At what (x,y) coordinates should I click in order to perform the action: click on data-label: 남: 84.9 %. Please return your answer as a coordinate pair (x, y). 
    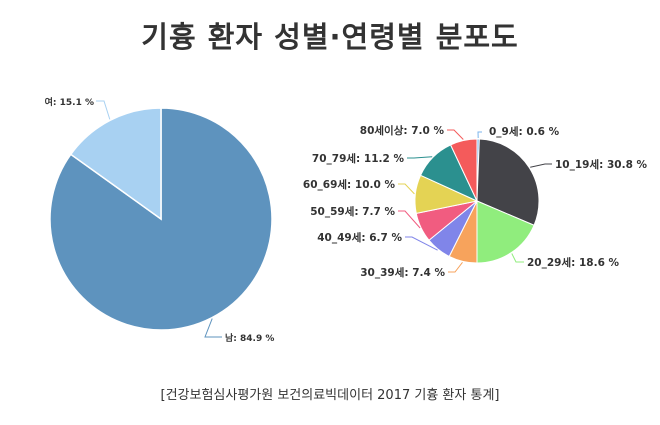
    Looking at the image, I should click on (249, 338).